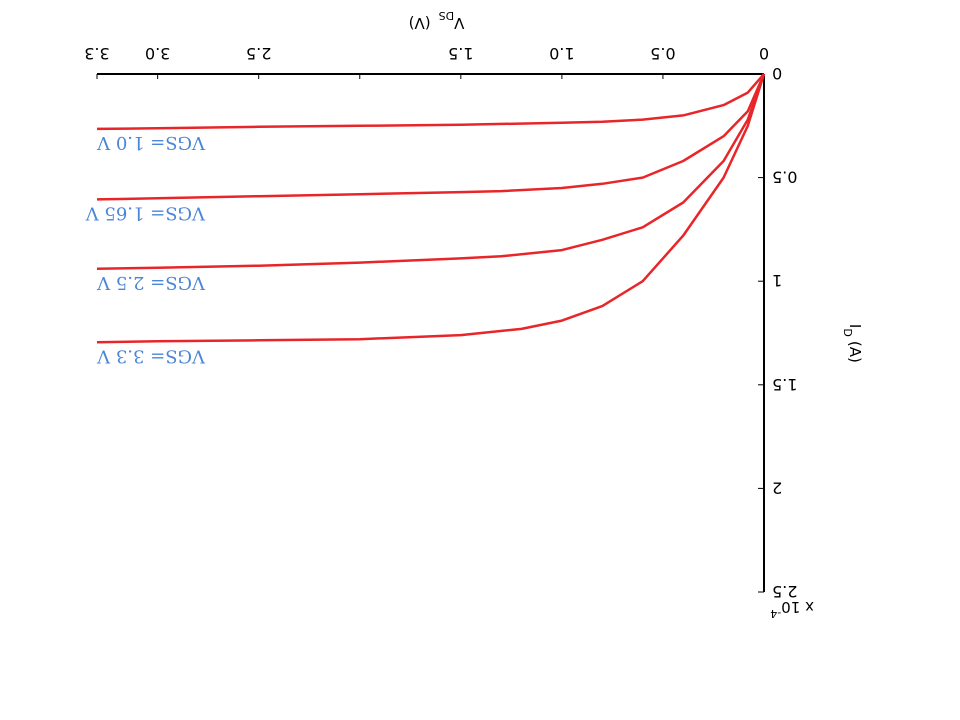 This screenshot has height=720, width=960. What do you see at coordinates (96, 53) in the screenshot?
I see `x-tick-label: 3.3` at bounding box center [96, 53].